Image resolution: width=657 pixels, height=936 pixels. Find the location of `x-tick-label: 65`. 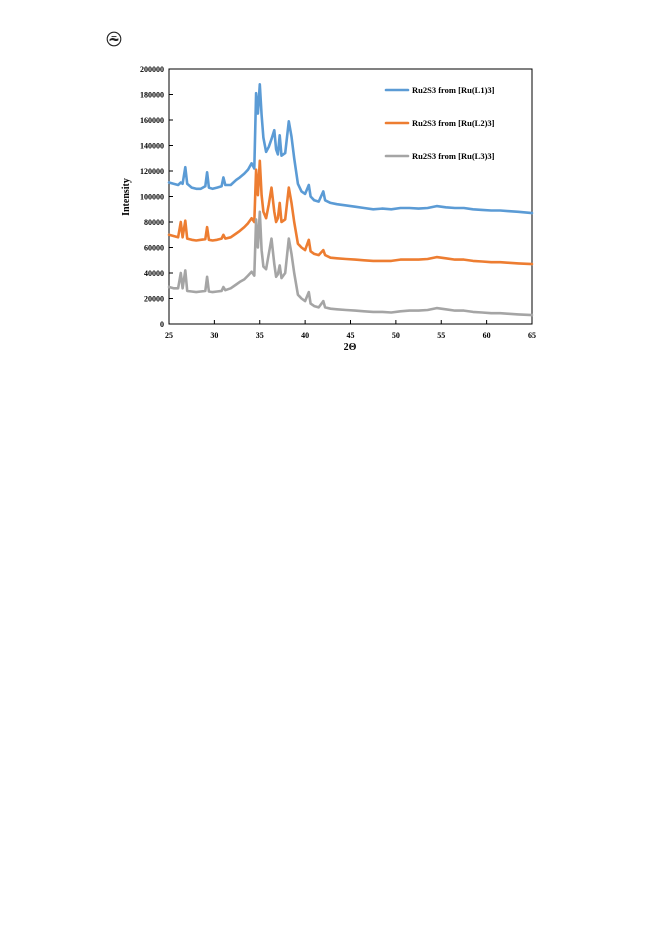

x-tick-label: 65 is located at coordinates (532, 335).